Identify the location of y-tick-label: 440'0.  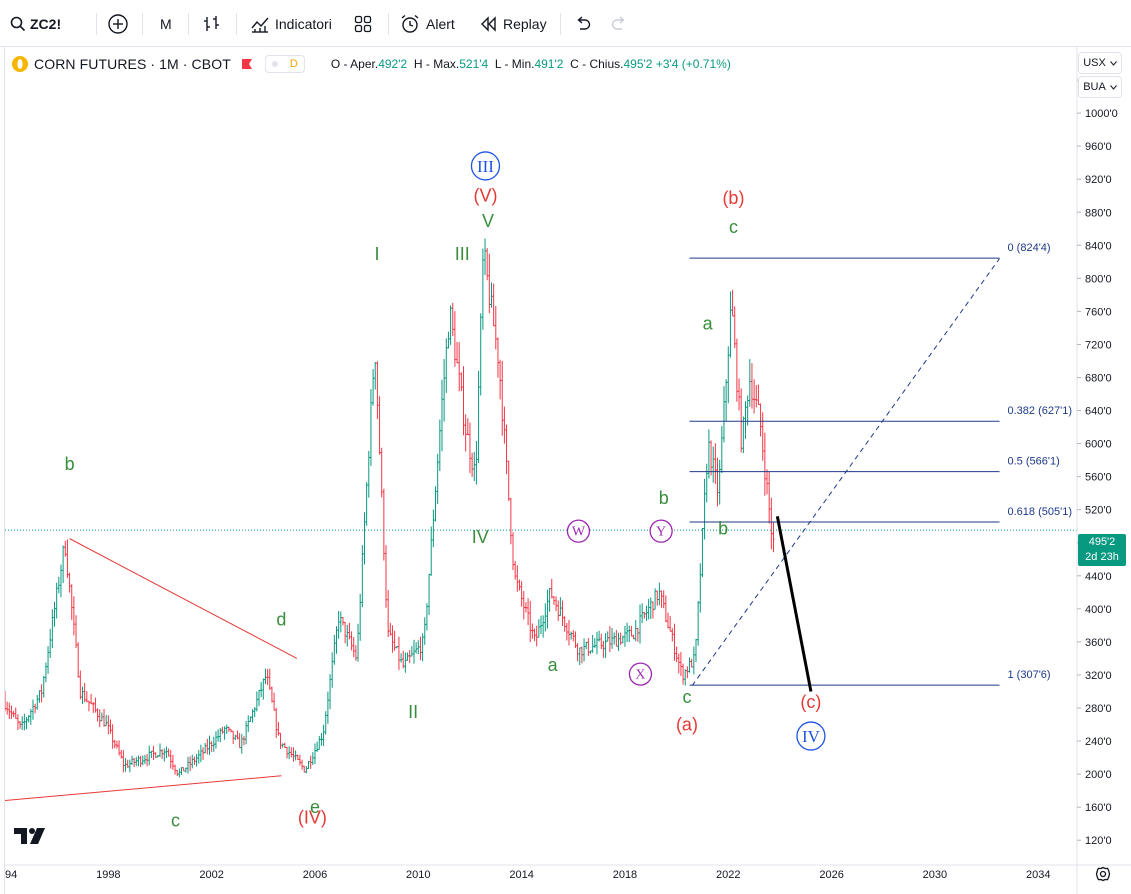
(1098, 577).